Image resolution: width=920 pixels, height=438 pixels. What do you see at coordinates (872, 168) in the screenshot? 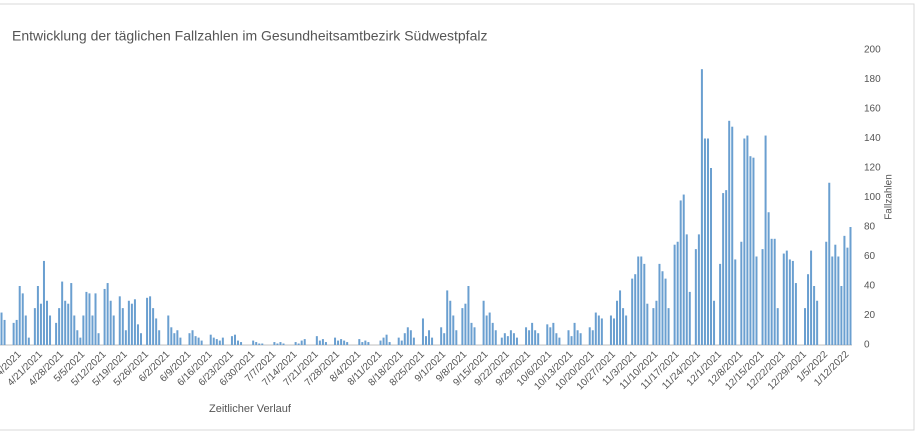
I see `y-tick-label: 120` at bounding box center [872, 168].